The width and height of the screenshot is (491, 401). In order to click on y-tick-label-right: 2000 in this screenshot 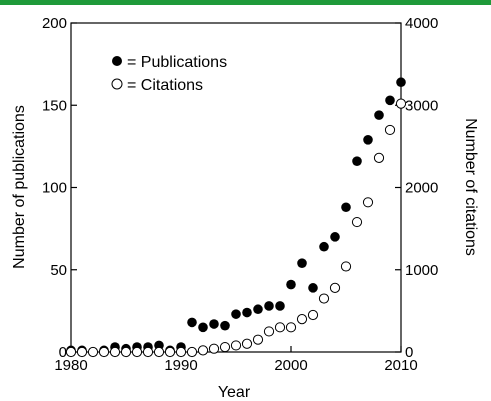, I will do `click(421, 188)`.